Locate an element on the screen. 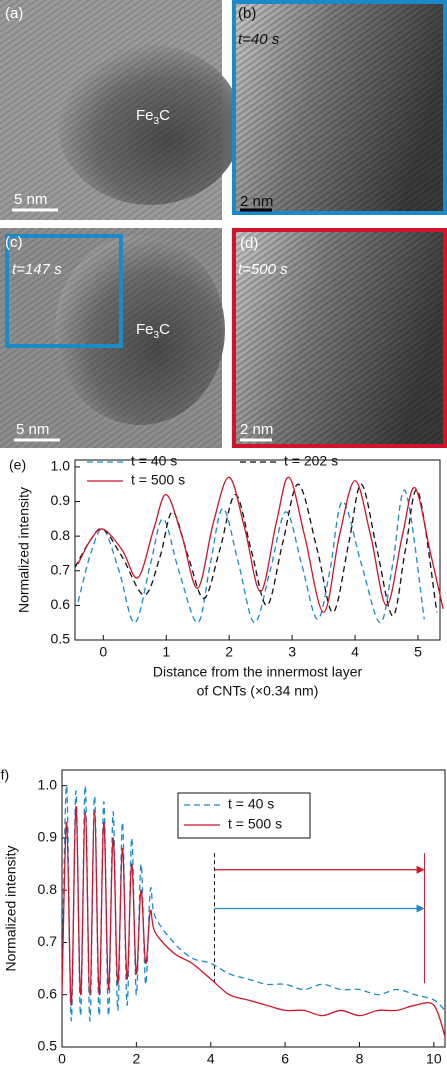 Image resolution: width=447 pixels, height=1071 pixels. panel-d: (d) t=500 s 2 nm is located at coordinates (339, 338).